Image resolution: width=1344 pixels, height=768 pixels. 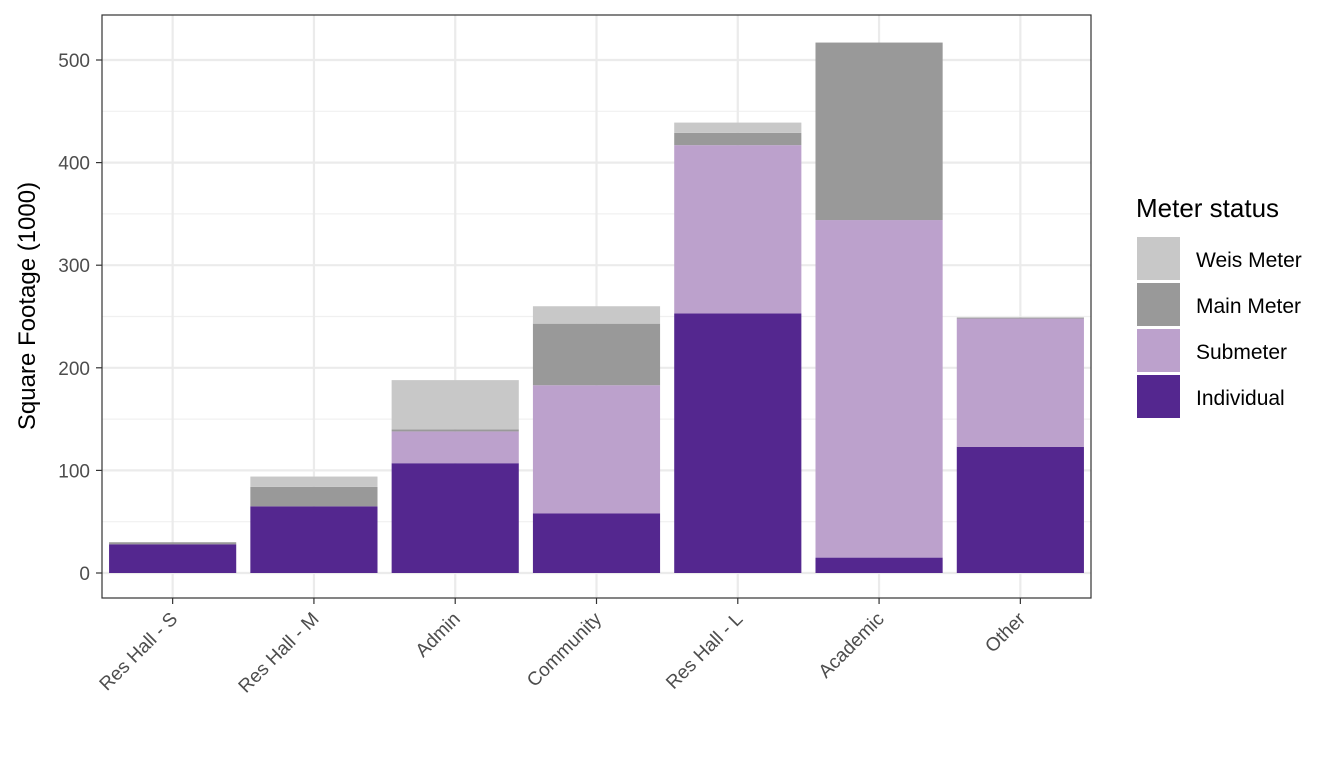 What do you see at coordinates (80, 318) in the screenshot?
I see `y-axis: 0 100 200 300 400 500` at bounding box center [80, 318].